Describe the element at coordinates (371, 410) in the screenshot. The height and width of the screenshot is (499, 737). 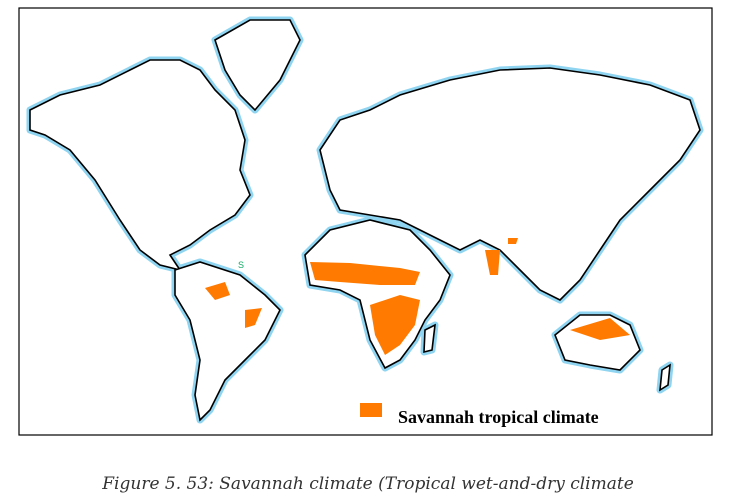
I see `legend-swatch` at that location.